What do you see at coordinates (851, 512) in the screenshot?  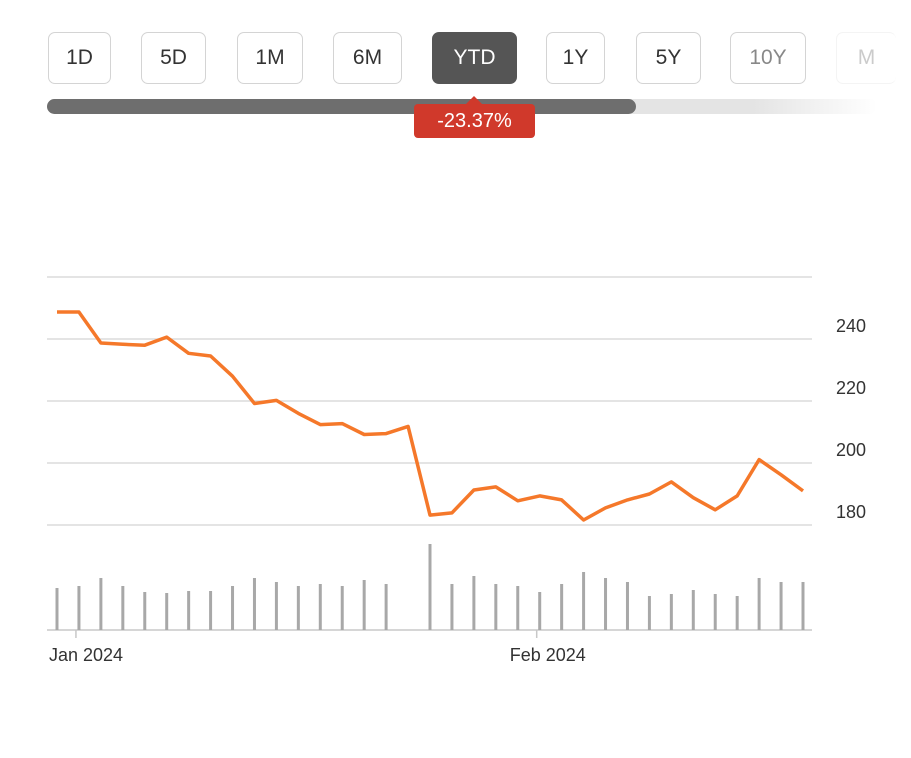 I see `y-tick-label: 180` at bounding box center [851, 512].